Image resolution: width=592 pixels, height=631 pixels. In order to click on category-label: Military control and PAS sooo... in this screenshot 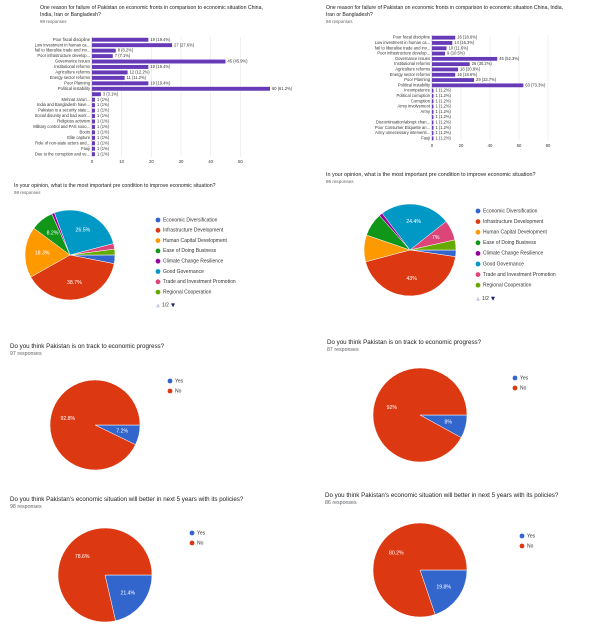, I will do `click(61, 126)`.